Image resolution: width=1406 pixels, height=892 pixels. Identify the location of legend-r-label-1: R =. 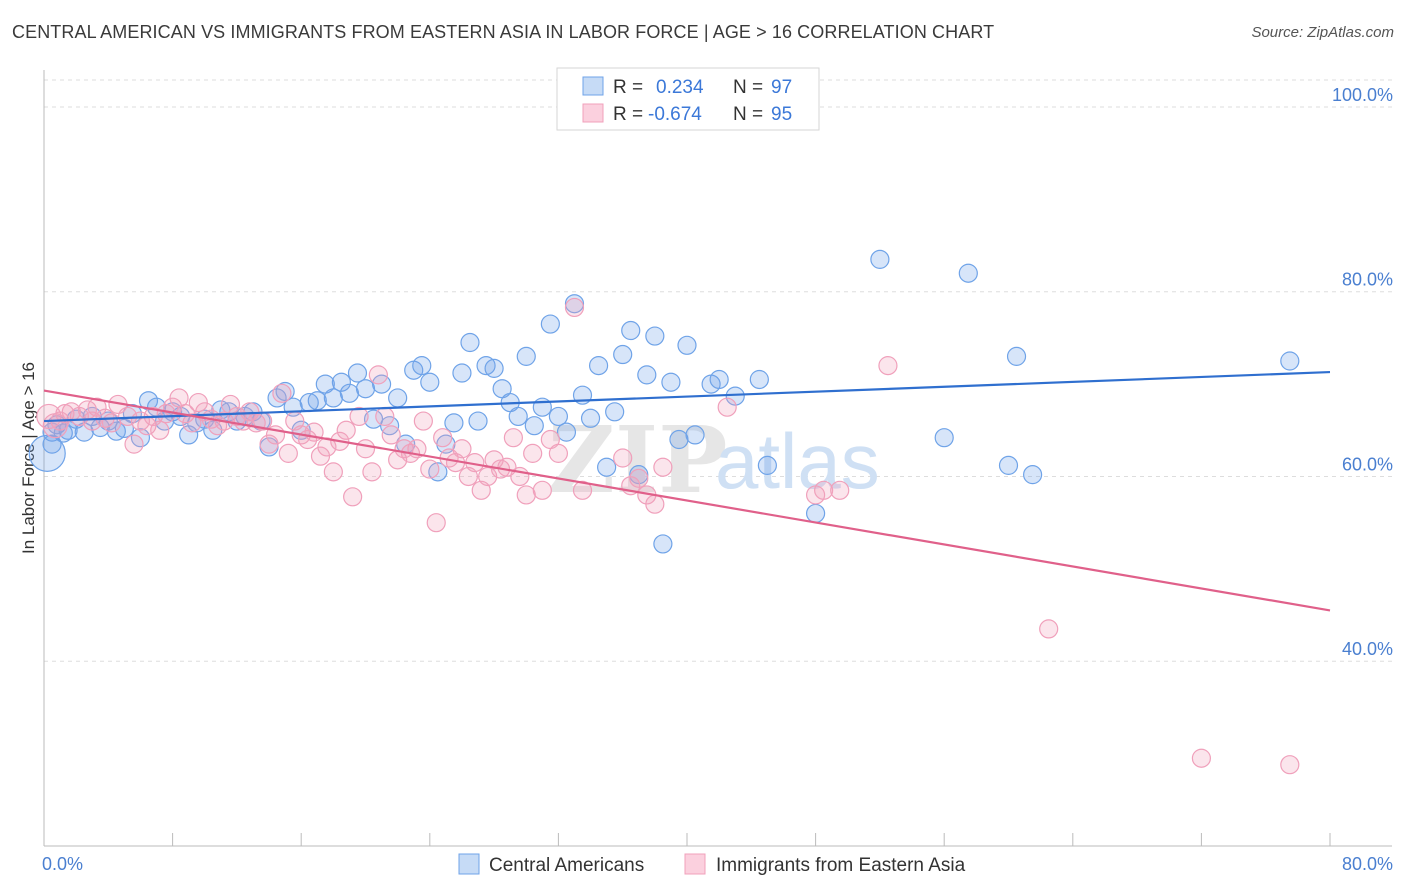
(628, 87).